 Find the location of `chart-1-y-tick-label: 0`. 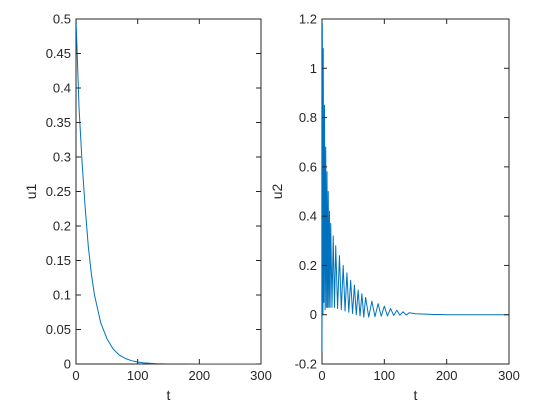

chart-1-y-tick-label: 0 is located at coordinates (67, 364).